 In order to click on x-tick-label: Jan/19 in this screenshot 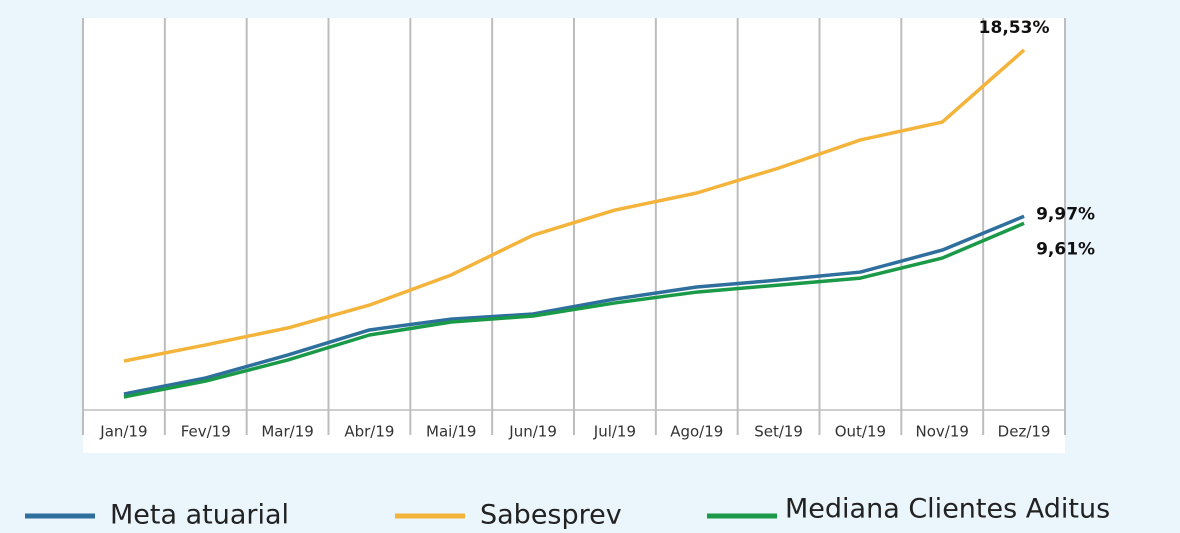, I will do `click(123, 432)`.